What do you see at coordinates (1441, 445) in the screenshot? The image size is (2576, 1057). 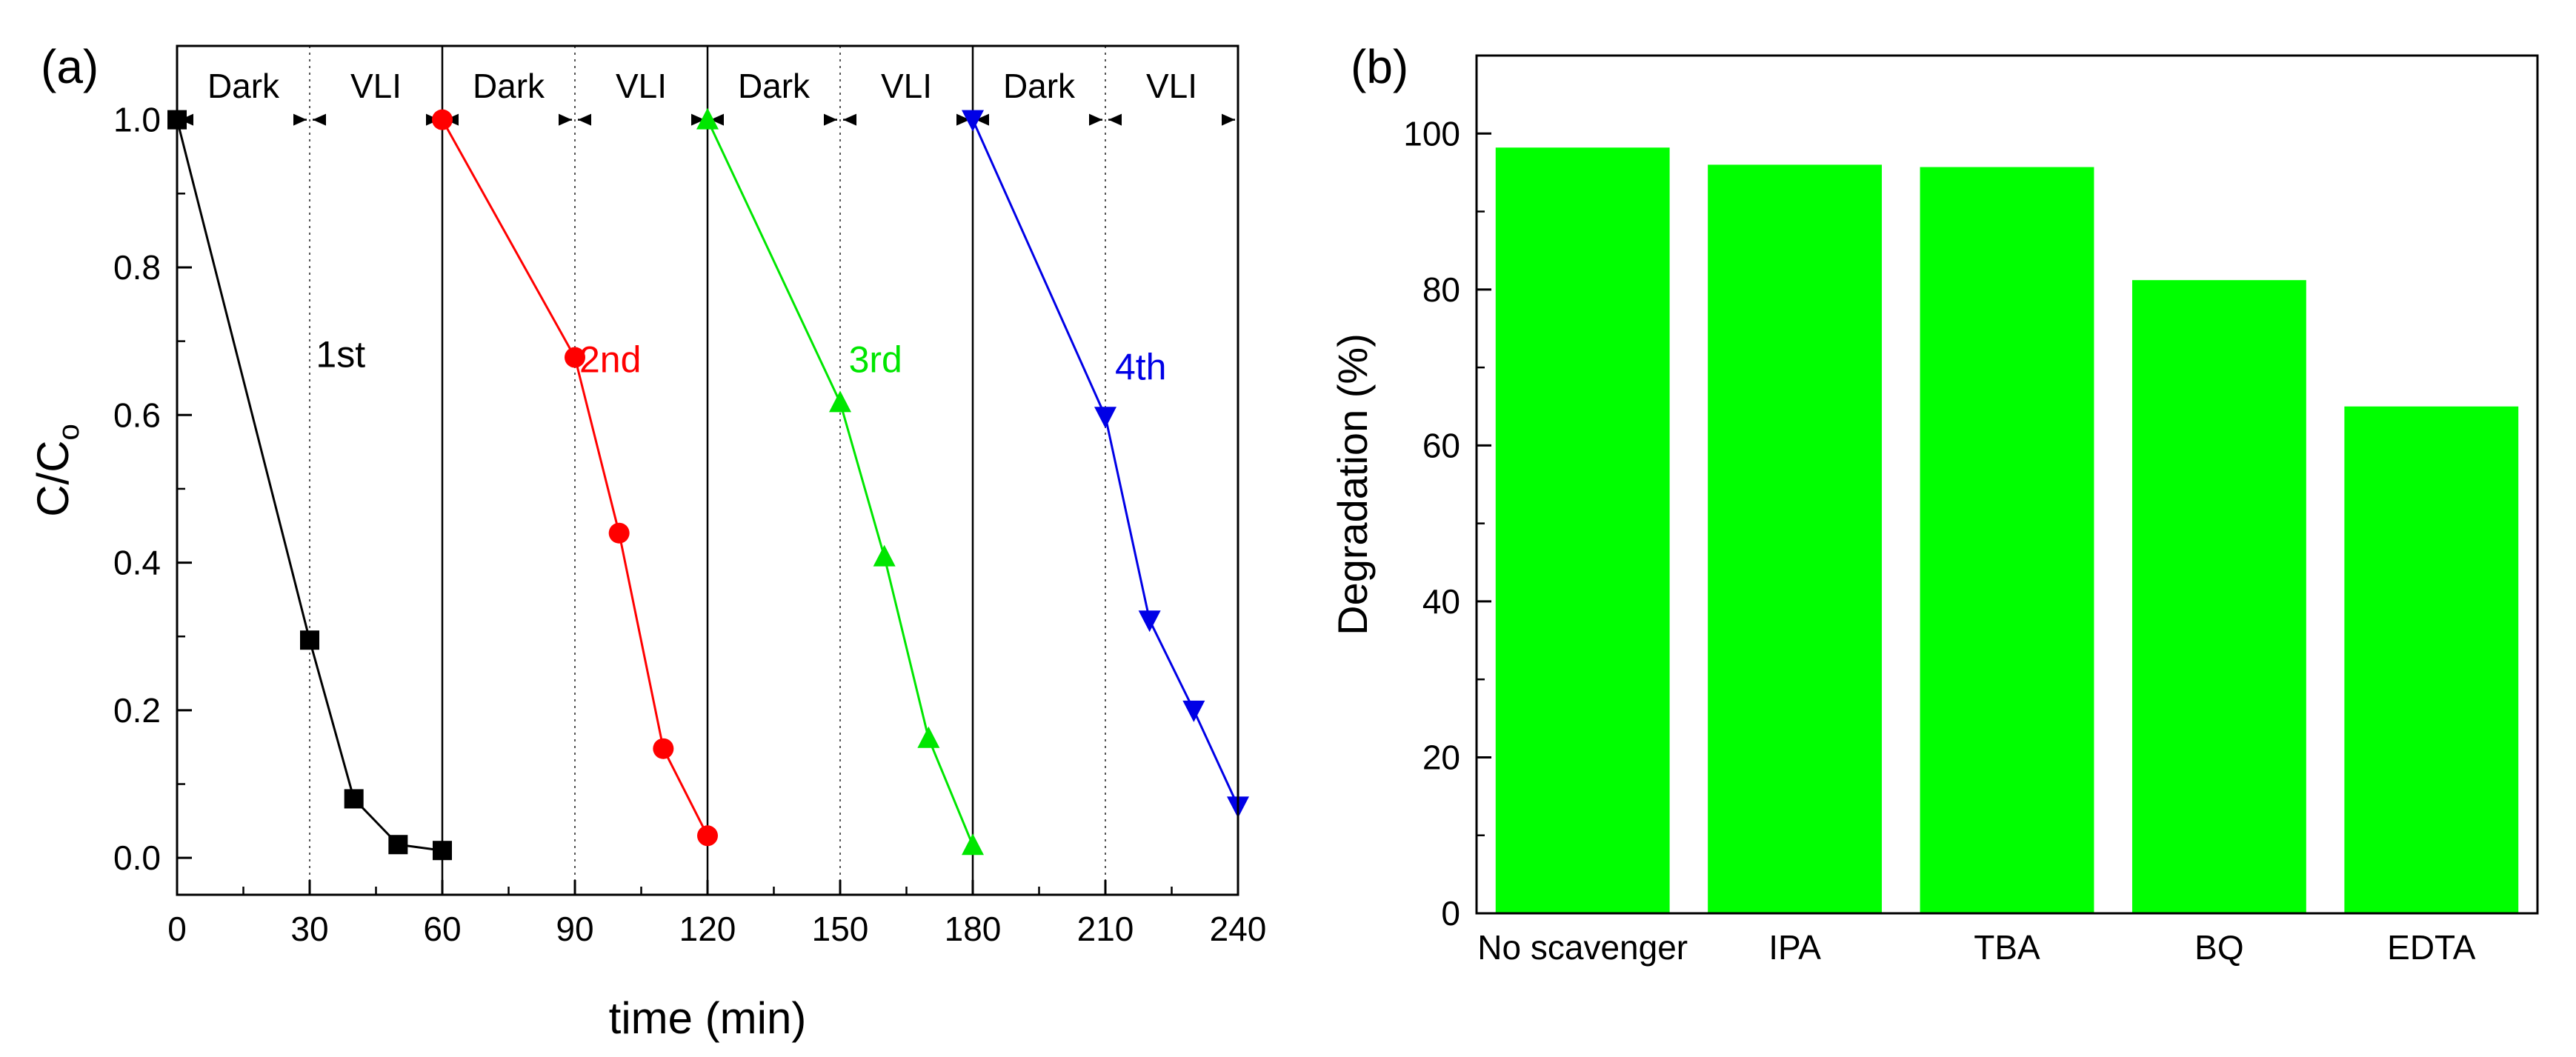 I see `y-tick-label: 60` at bounding box center [1441, 445].